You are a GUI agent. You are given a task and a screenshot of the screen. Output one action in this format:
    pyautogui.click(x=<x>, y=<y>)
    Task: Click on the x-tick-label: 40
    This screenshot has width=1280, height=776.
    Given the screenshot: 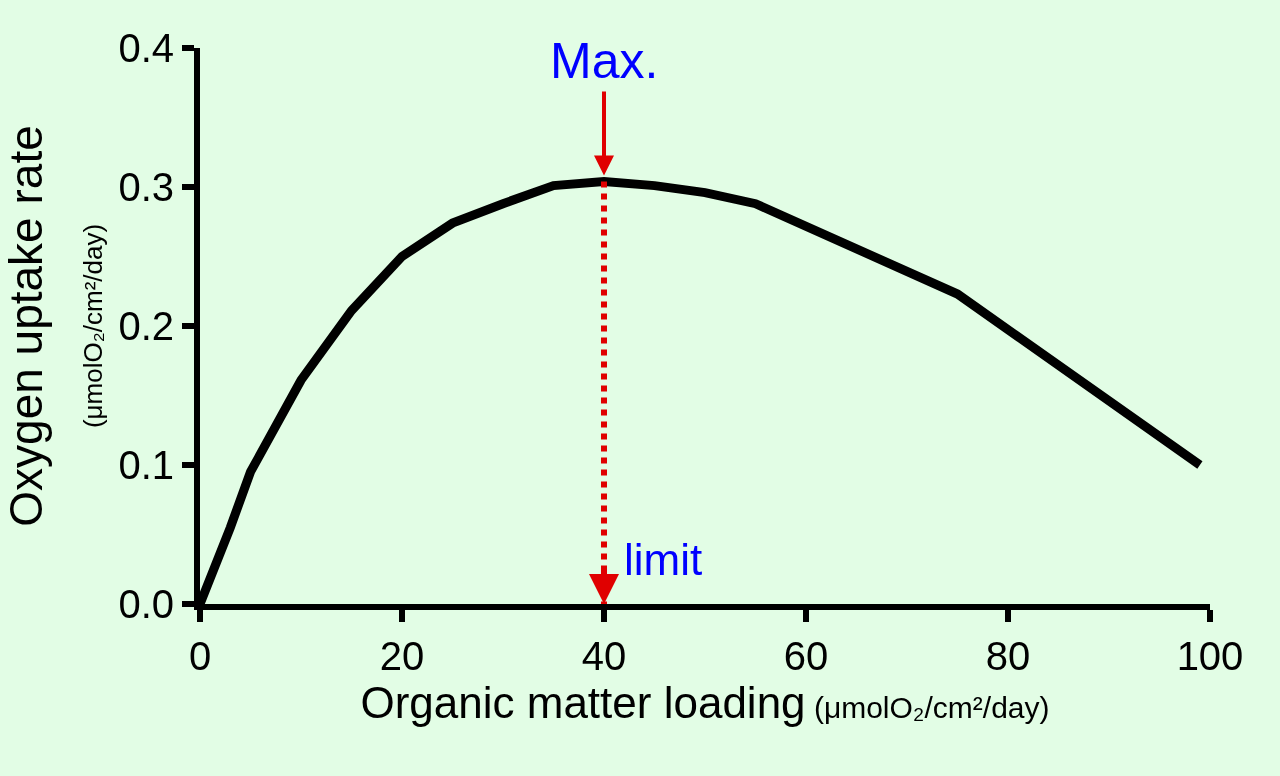 What is the action you would take?
    pyautogui.click(x=604, y=656)
    